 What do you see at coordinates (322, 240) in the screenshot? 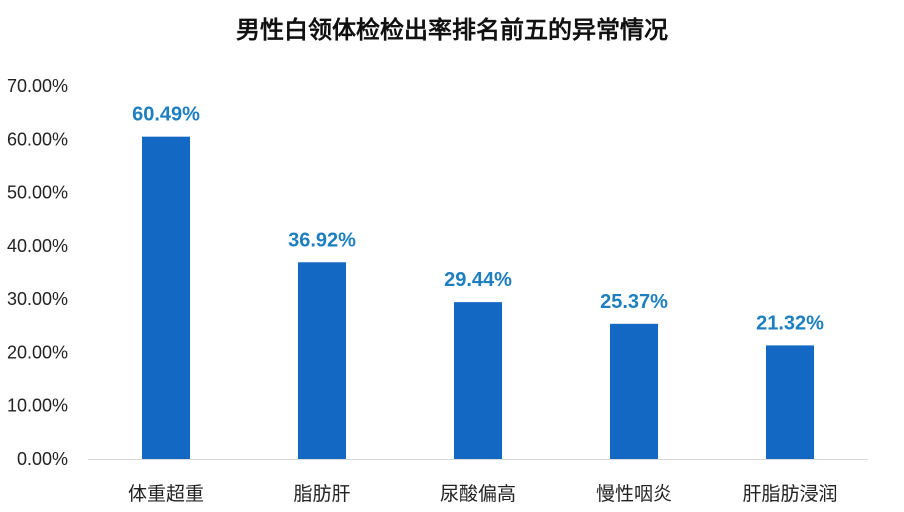
I see `data-label: 36.92%` at bounding box center [322, 240].